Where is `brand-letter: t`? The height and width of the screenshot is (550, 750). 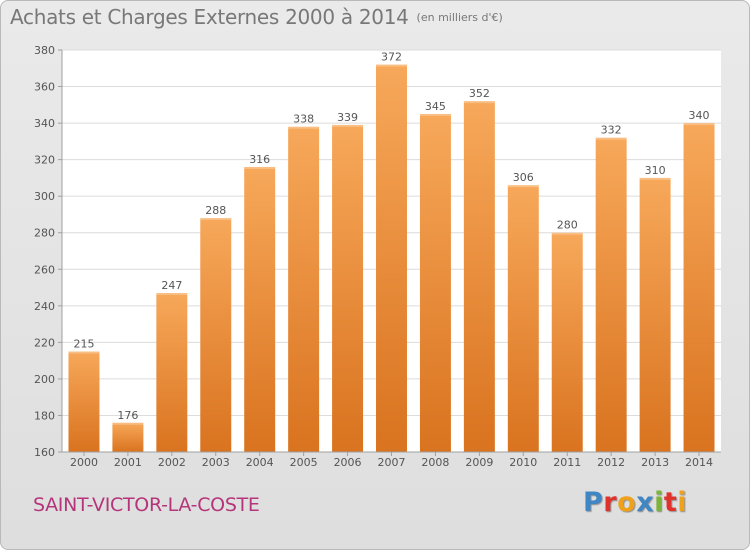
brand-letter: t is located at coordinates (670, 502).